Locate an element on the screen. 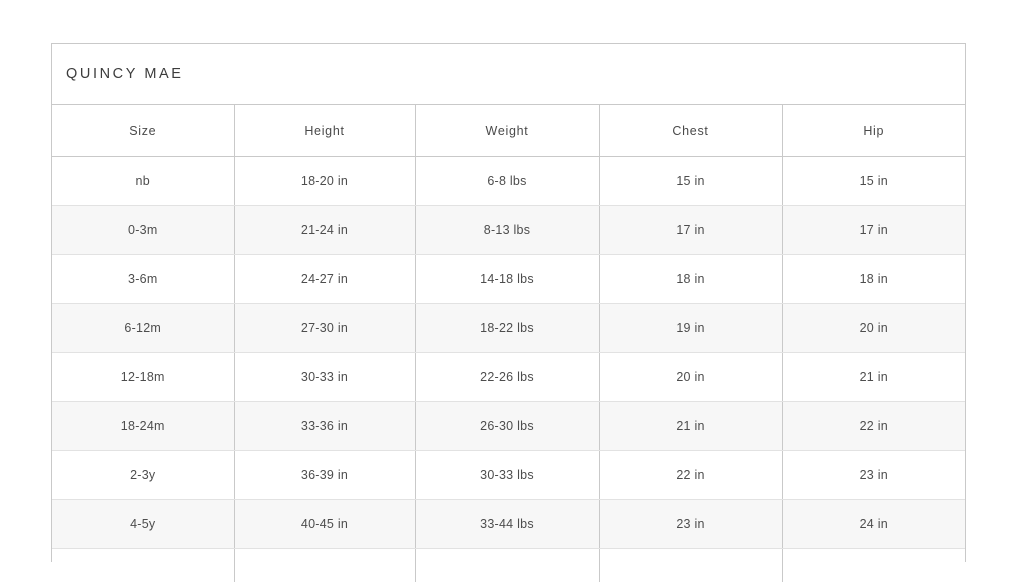  cell-chest: 15 in is located at coordinates (691, 181).